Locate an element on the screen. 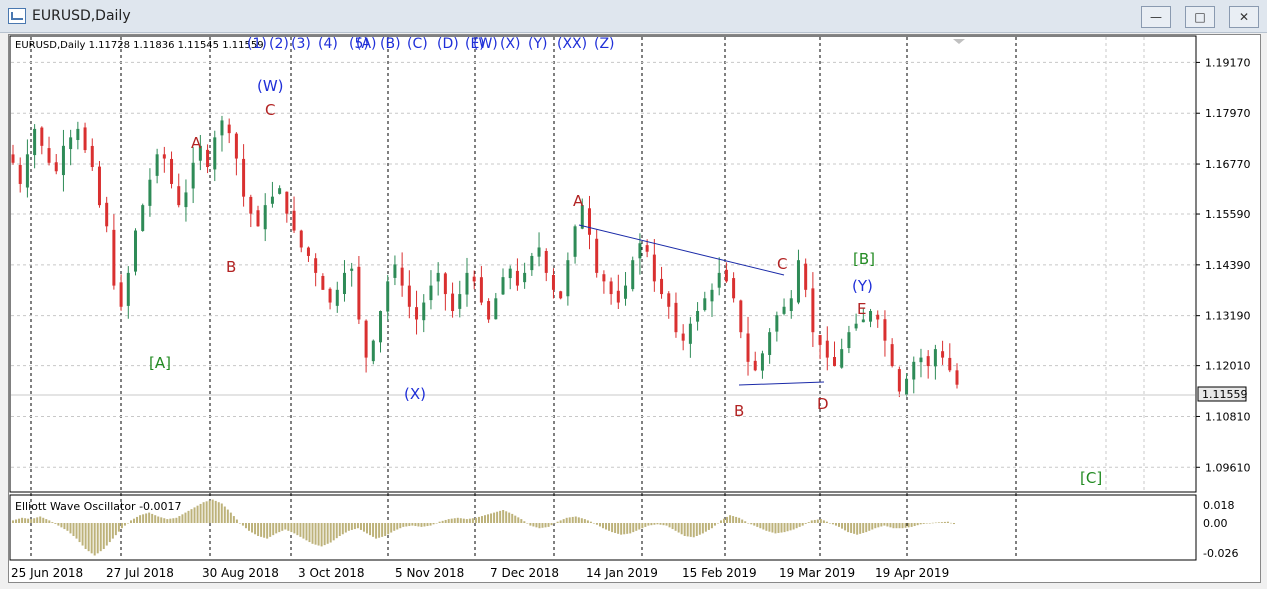 The height and width of the screenshot is (589, 1267). wave-toolbar-item: (C) is located at coordinates (417, 44).